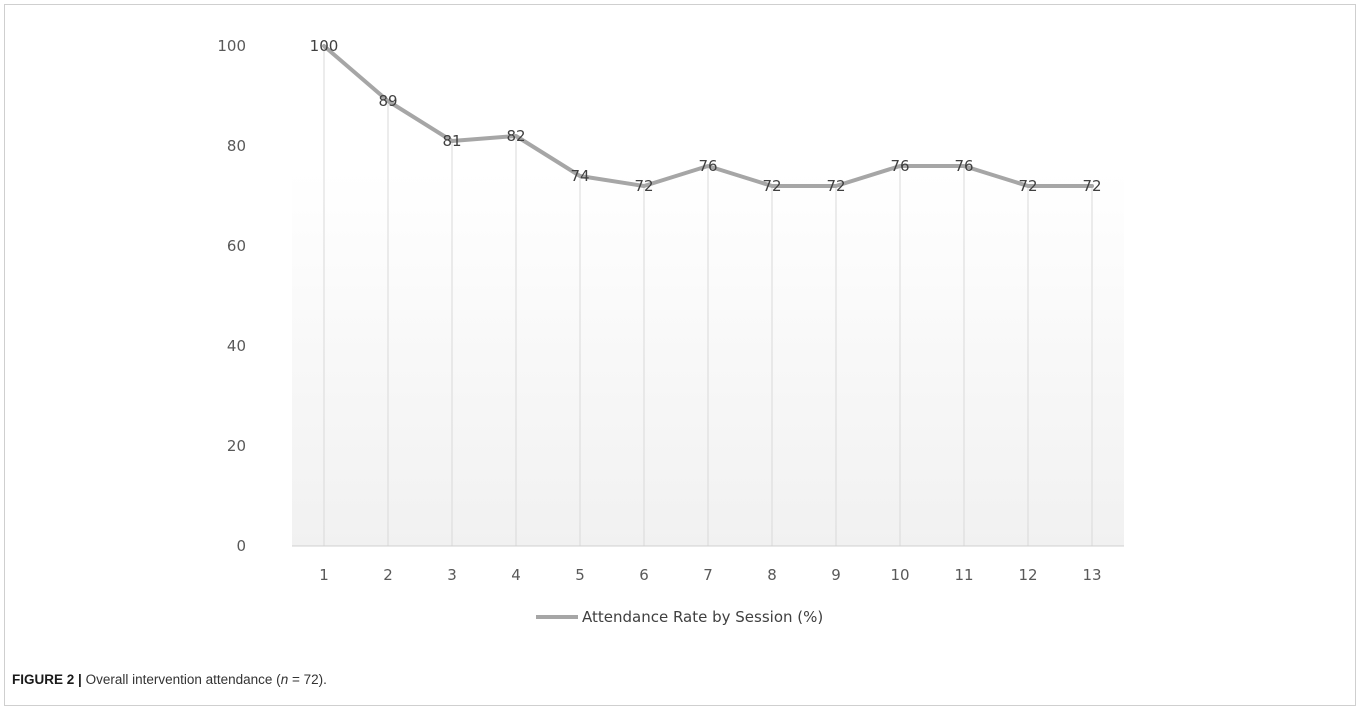 Image resolution: width=1360 pixels, height=710 pixels. What do you see at coordinates (644, 575) in the screenshot?
I see `x-tick-label-6: 6` at bounding box center [644, 575].